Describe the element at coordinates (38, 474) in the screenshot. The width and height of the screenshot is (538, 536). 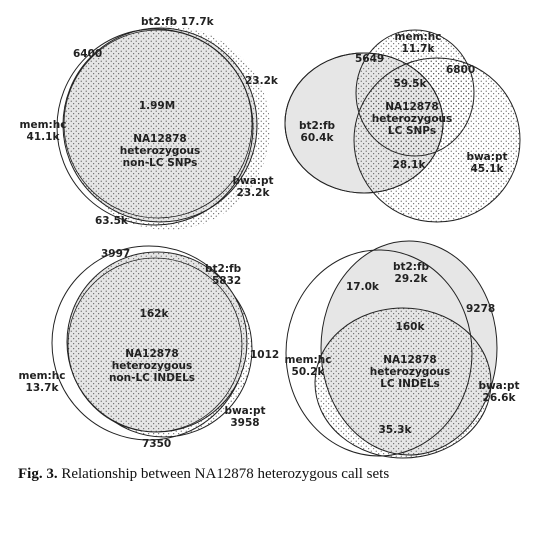
I see `caption-label: Fig. 3.` at that location.